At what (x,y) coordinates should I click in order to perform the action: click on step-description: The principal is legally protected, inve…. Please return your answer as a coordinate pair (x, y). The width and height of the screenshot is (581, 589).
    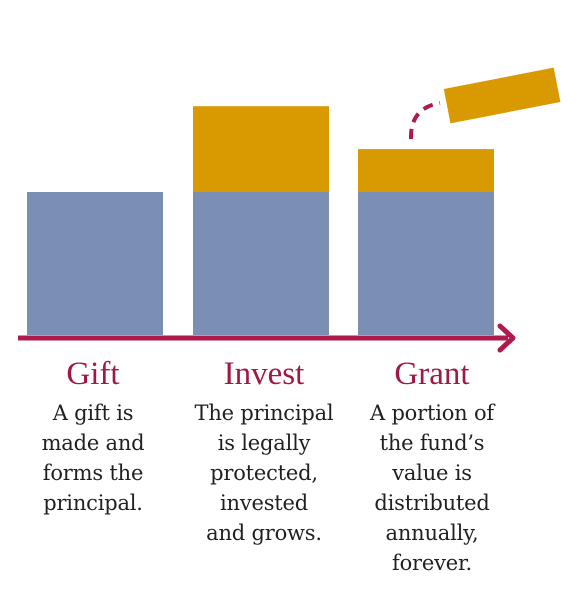
    Looking at the image, I should click on (264, 473).